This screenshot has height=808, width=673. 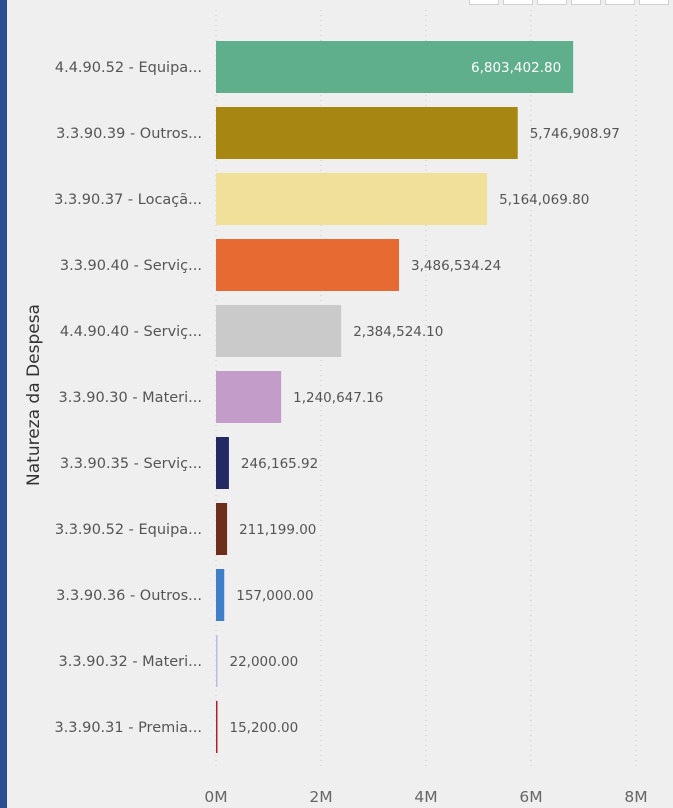 I want to click on data-label: 6,803,402.80, so click(x=516, y=68).